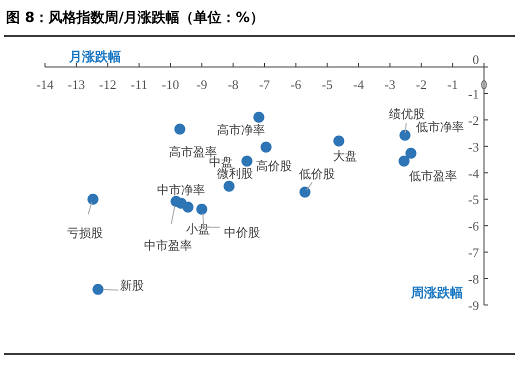  Describe the element at coordinates (358, 84) in the screenshot. I see `x-tick-label: -4` at that location.